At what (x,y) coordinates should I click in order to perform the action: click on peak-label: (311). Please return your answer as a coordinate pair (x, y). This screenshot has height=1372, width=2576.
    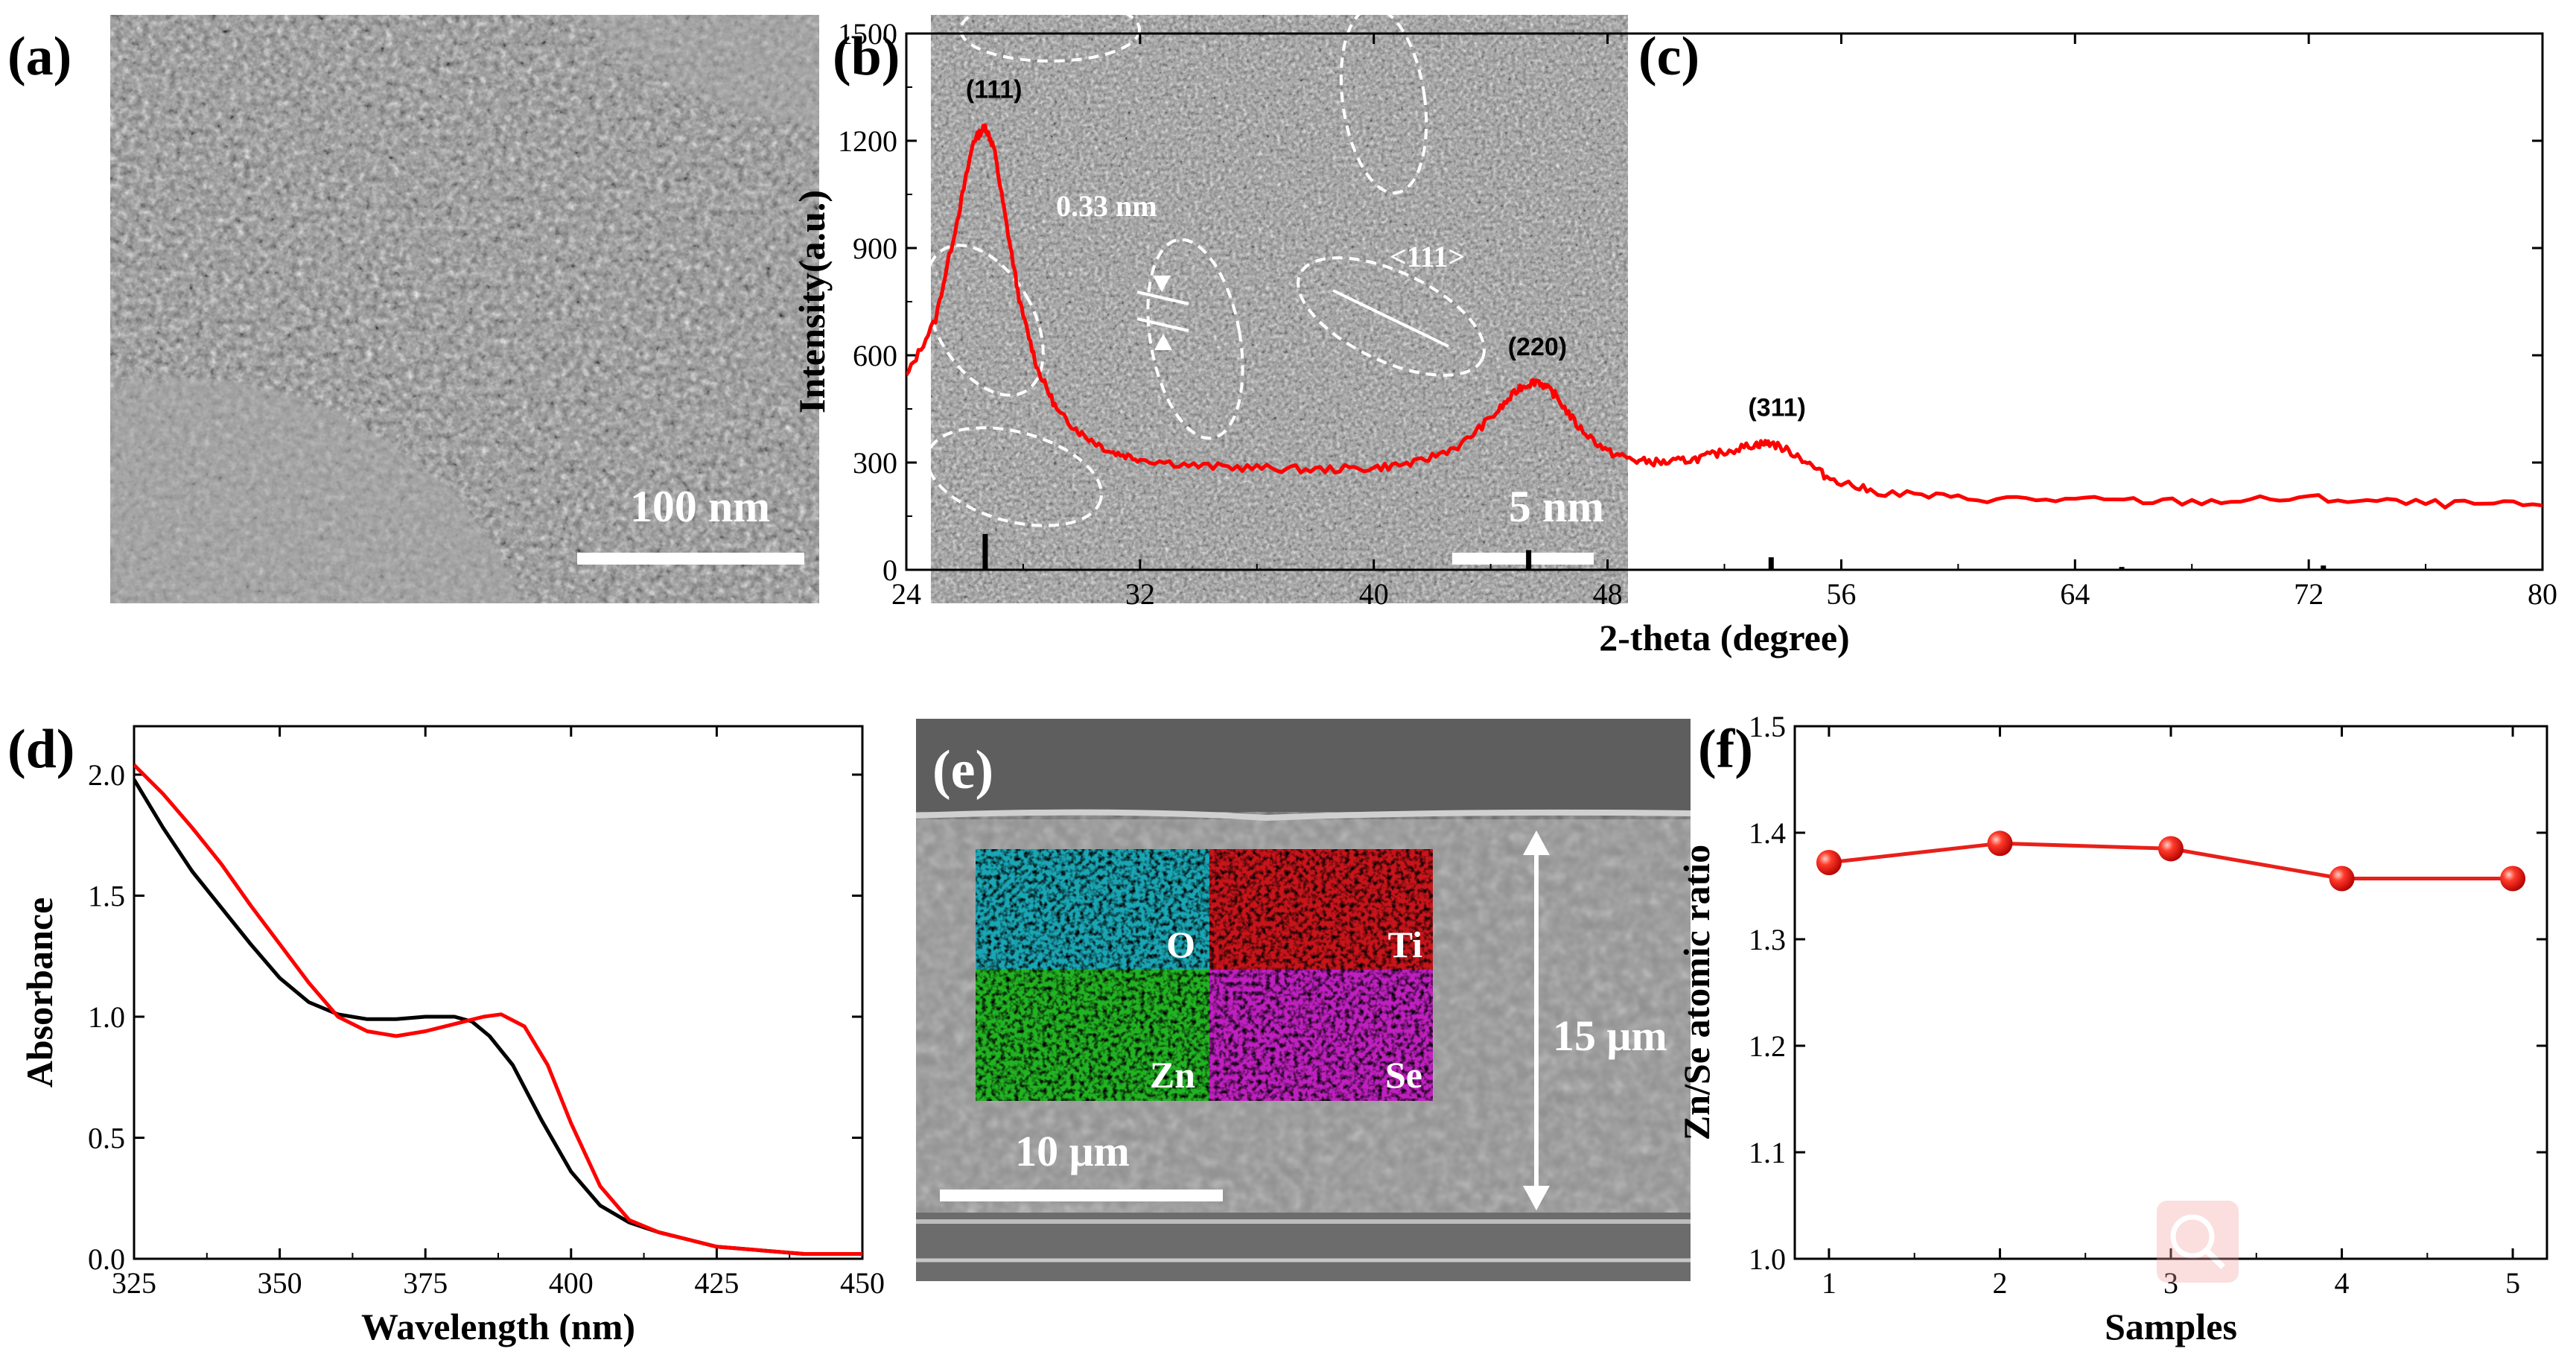
    Looking at the image, I should click on (1777, 408).